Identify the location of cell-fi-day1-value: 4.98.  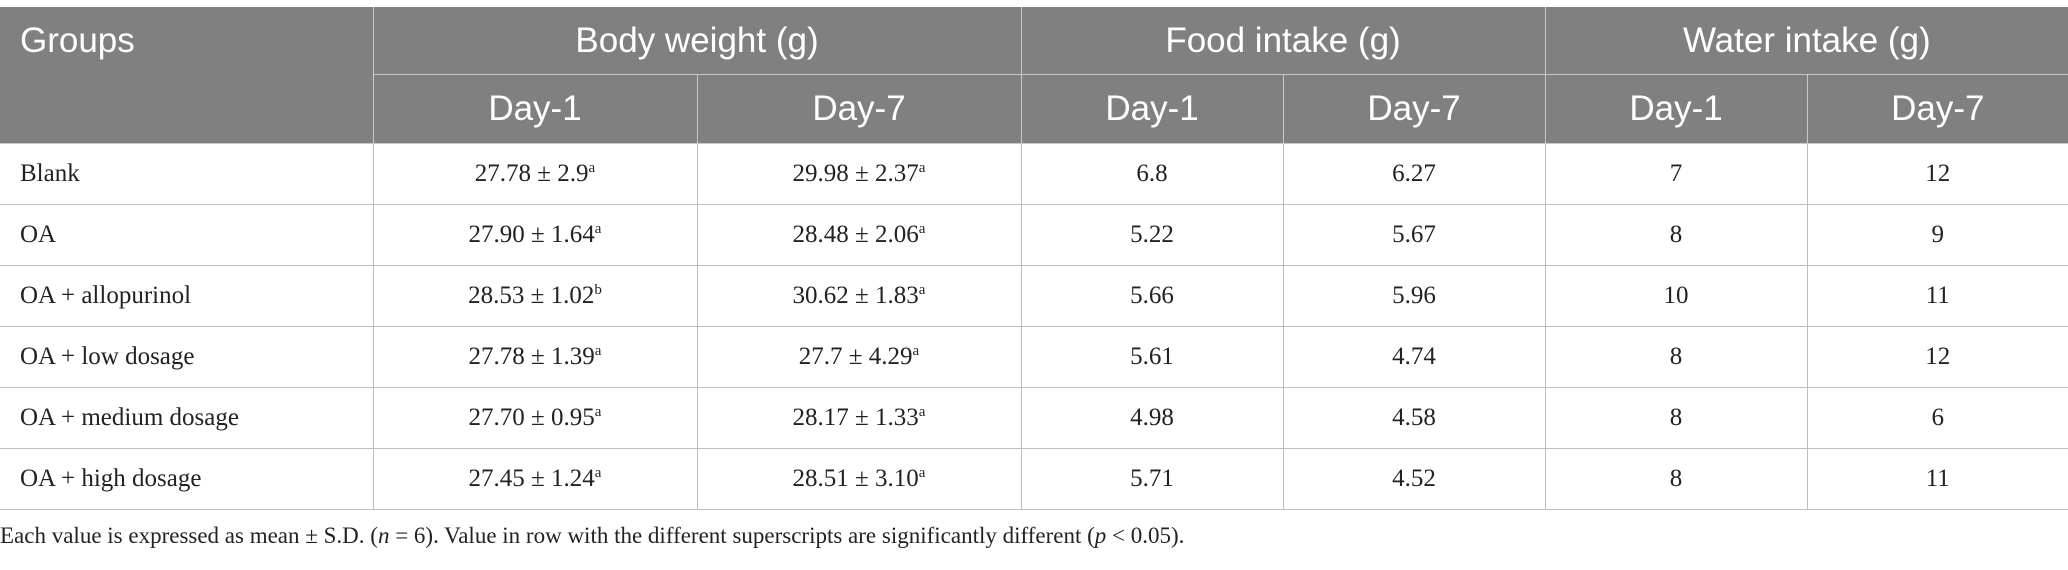
(1152, 417).